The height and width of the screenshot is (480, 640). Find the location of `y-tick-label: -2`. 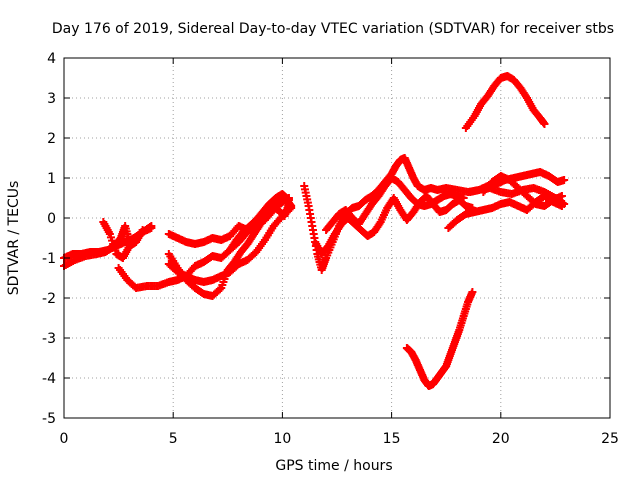

y-tick-label: -2 is located at coordinates (49, 299).